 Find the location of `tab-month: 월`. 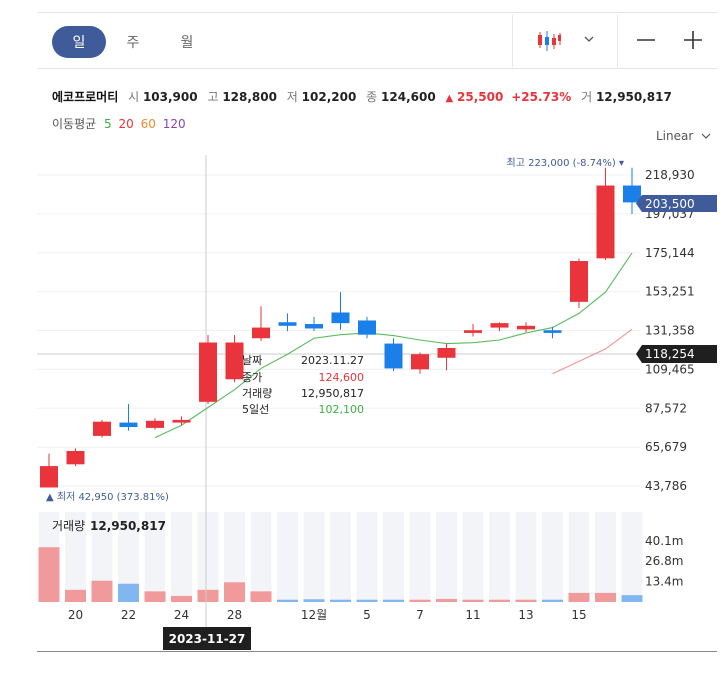

tab-month: 월 is located at coordinates (187, 43).